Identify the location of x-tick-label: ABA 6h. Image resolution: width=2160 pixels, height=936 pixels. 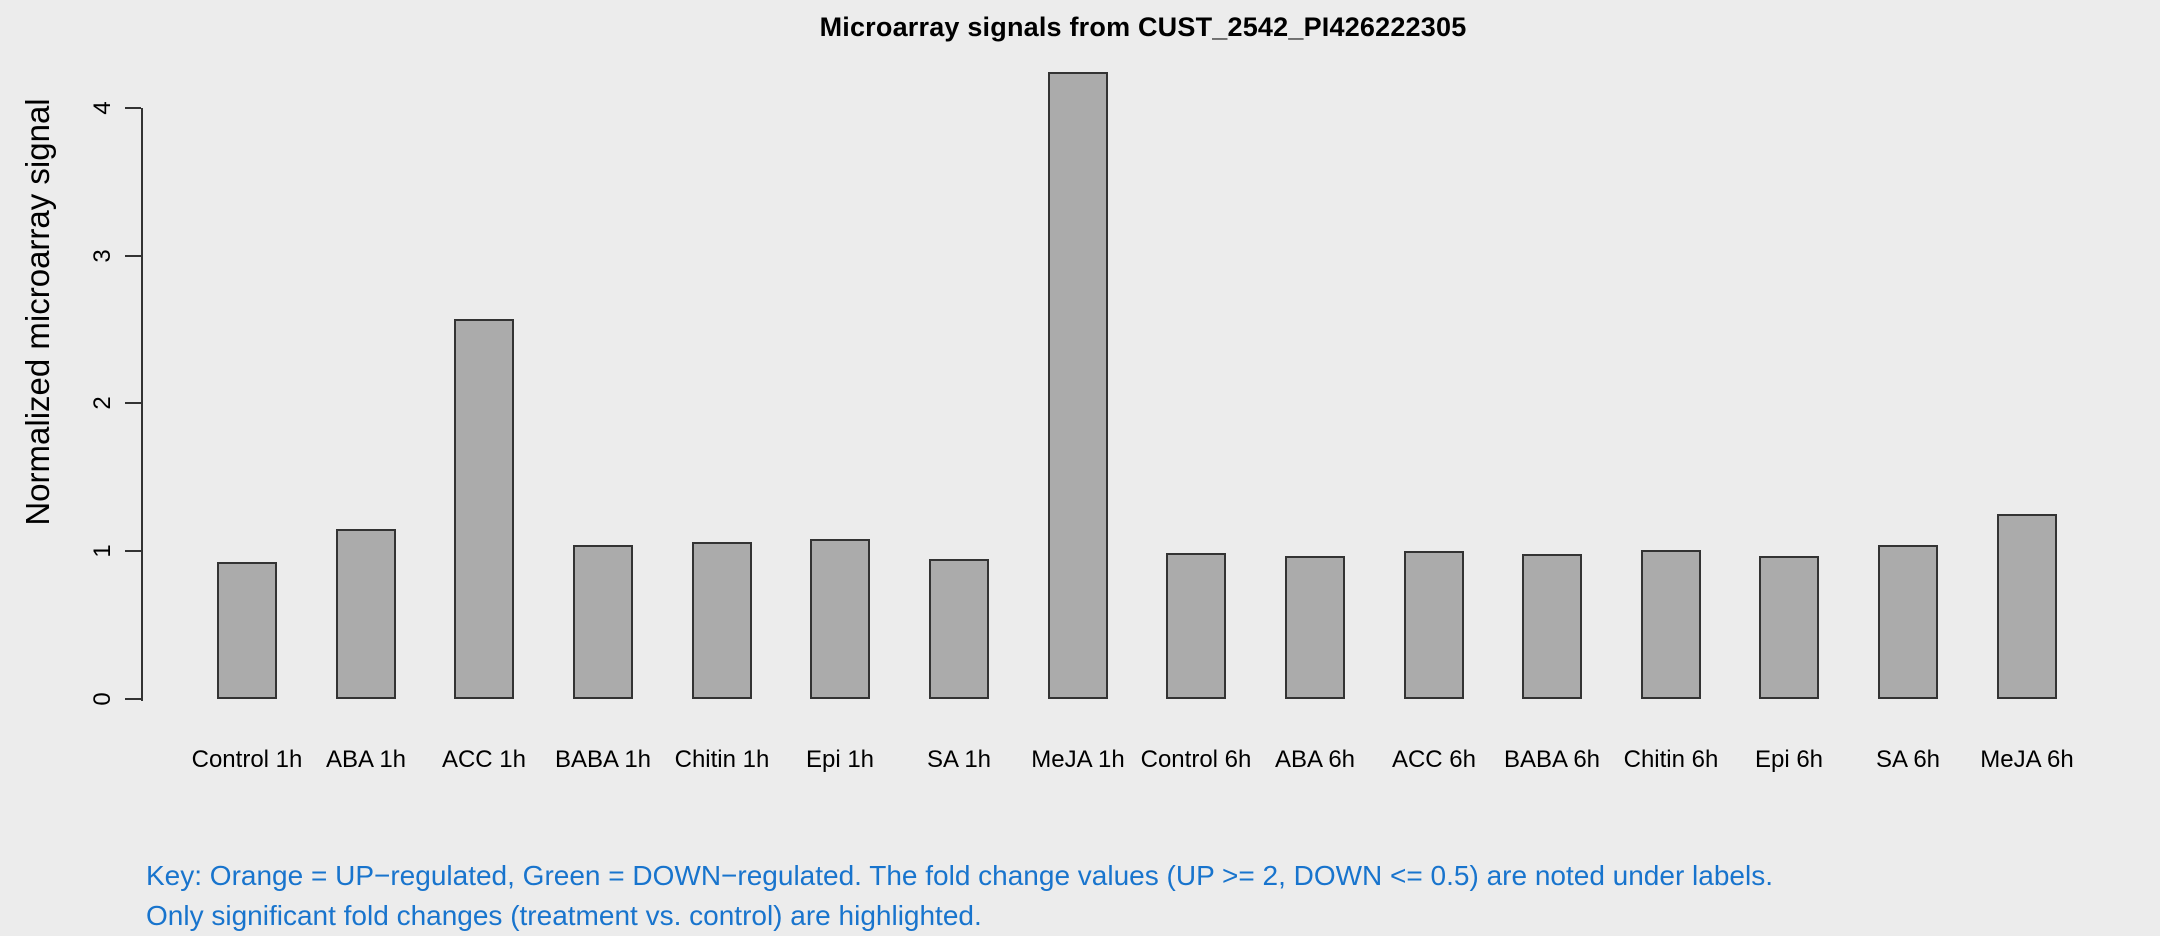
(1315, 759).